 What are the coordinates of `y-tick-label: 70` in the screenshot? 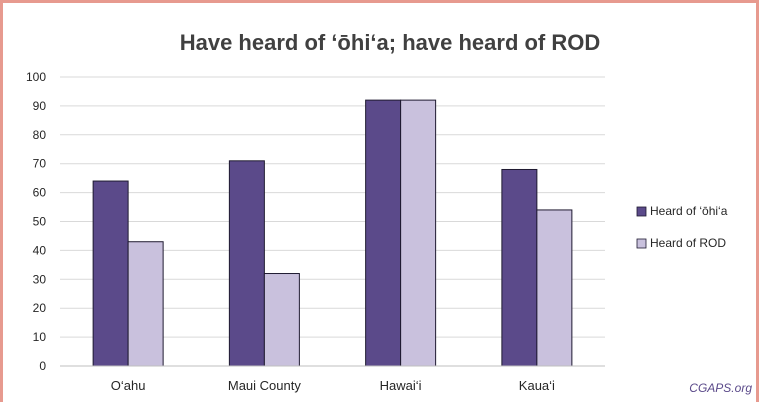 It's located at (40, 164).